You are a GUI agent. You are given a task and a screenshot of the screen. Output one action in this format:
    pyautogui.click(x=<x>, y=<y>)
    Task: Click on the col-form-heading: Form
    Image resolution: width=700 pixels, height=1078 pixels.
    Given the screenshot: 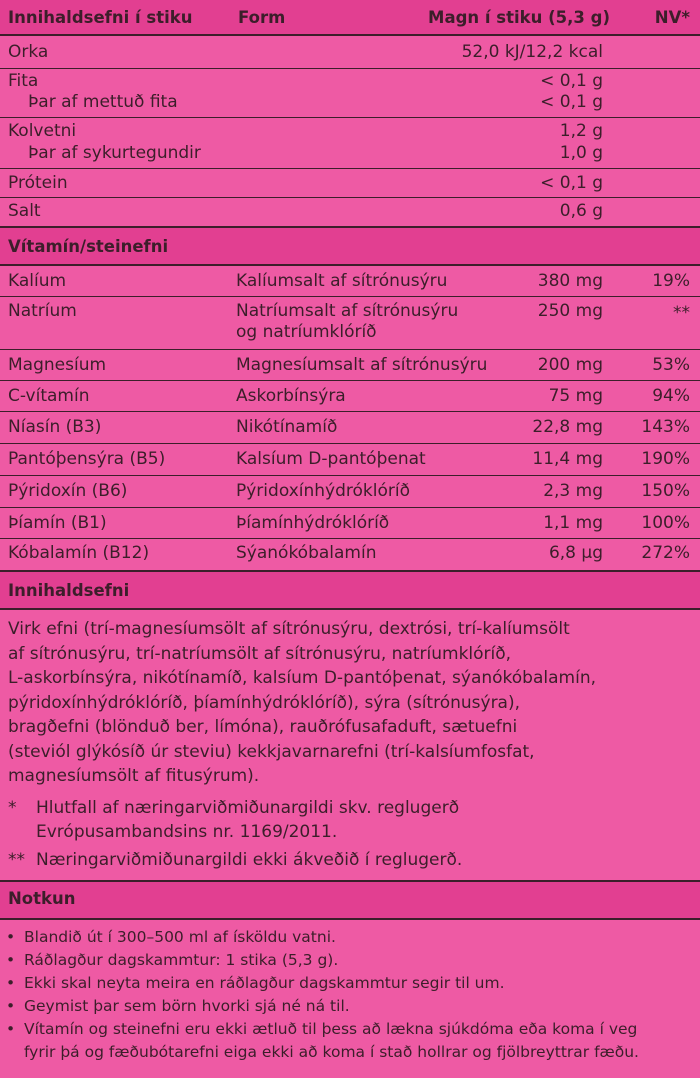 What is the action you would take?
    pyautogui.click(x=262, y=17)
    